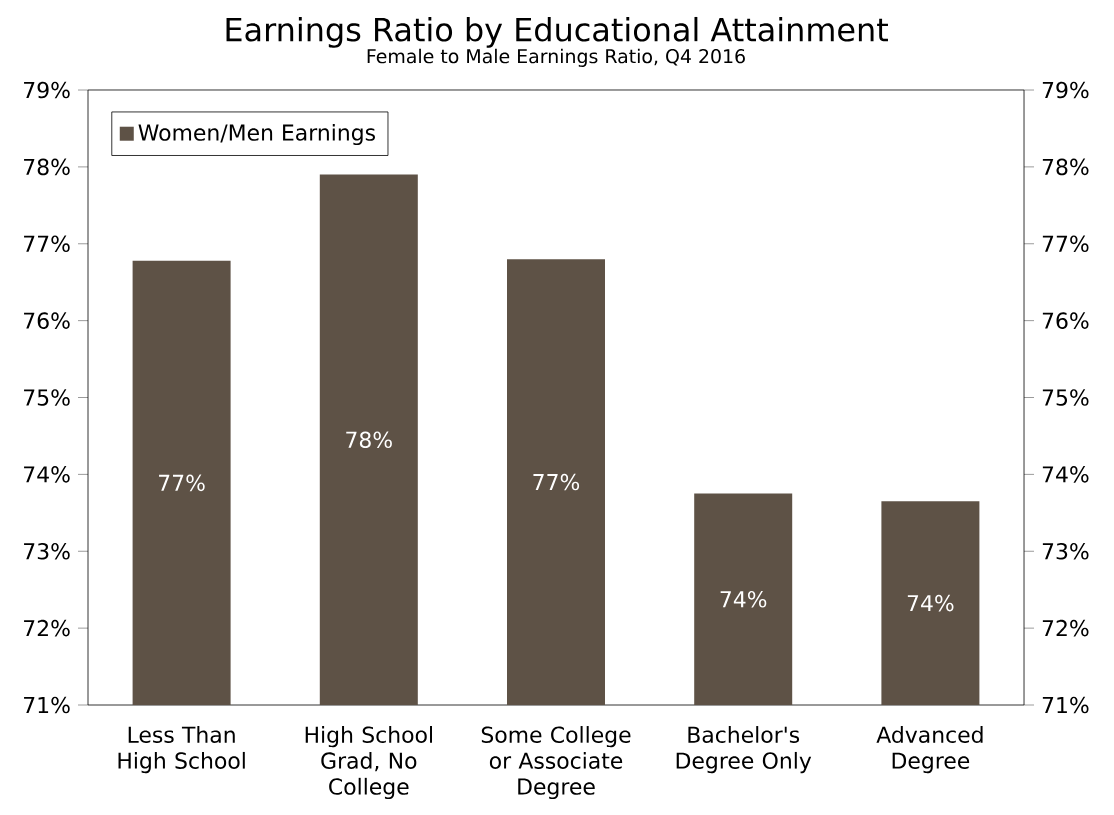  I want to click on y2-tick-label: 78%, so click(47, 167).